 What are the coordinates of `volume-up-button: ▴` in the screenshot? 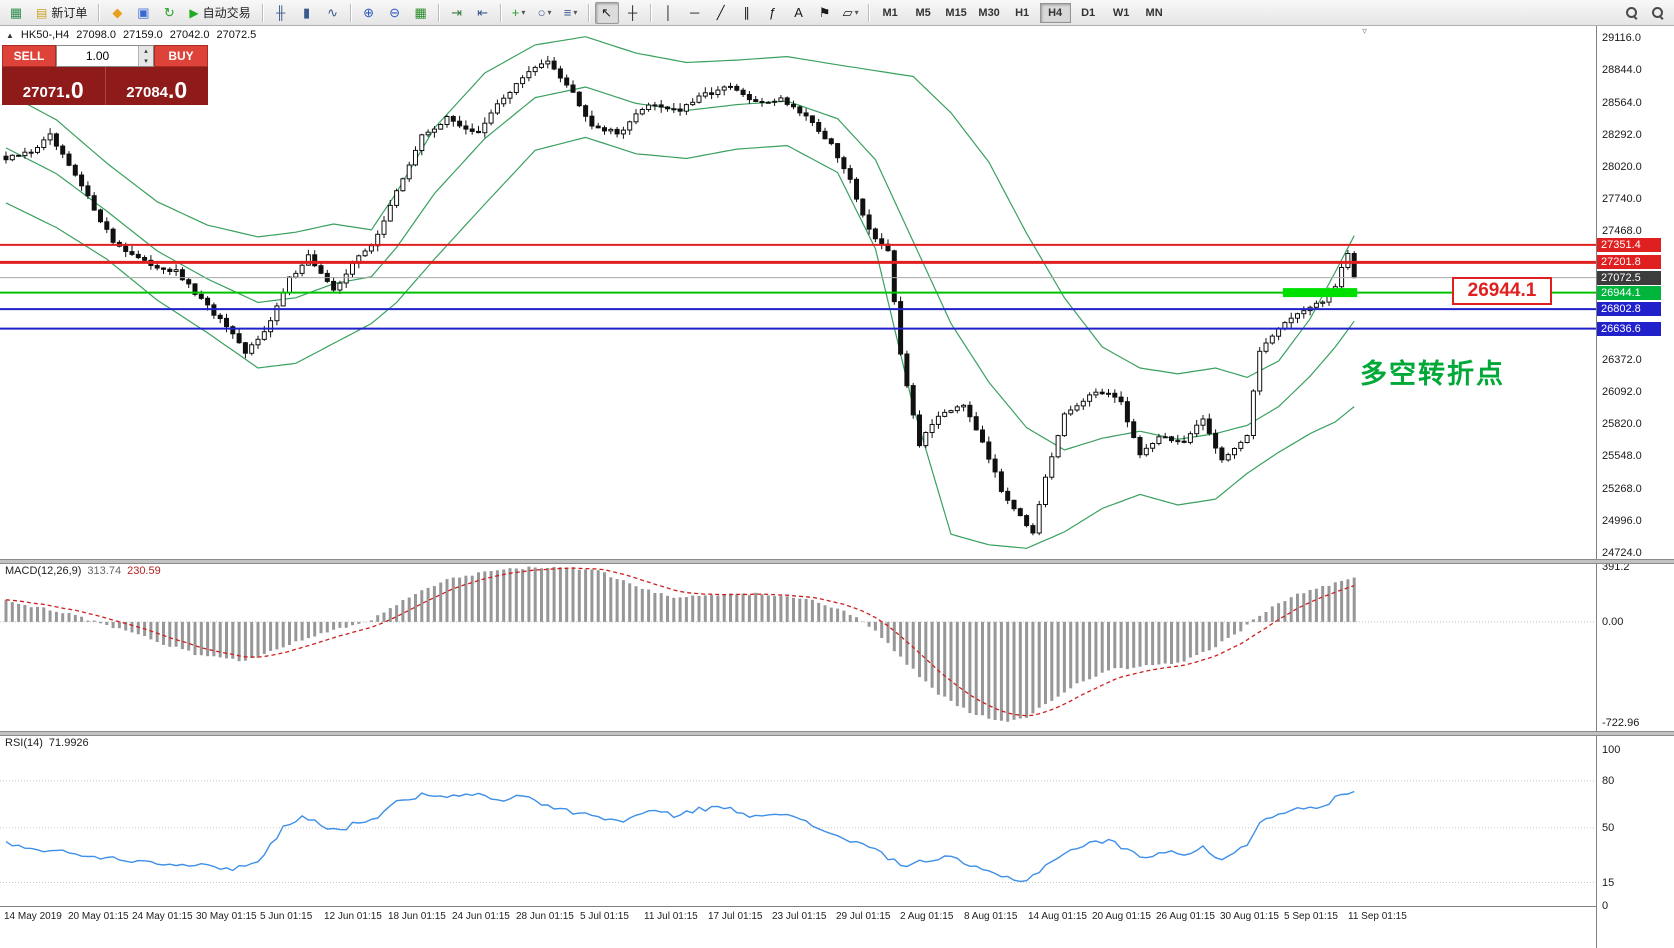 It's located at (145, 51).